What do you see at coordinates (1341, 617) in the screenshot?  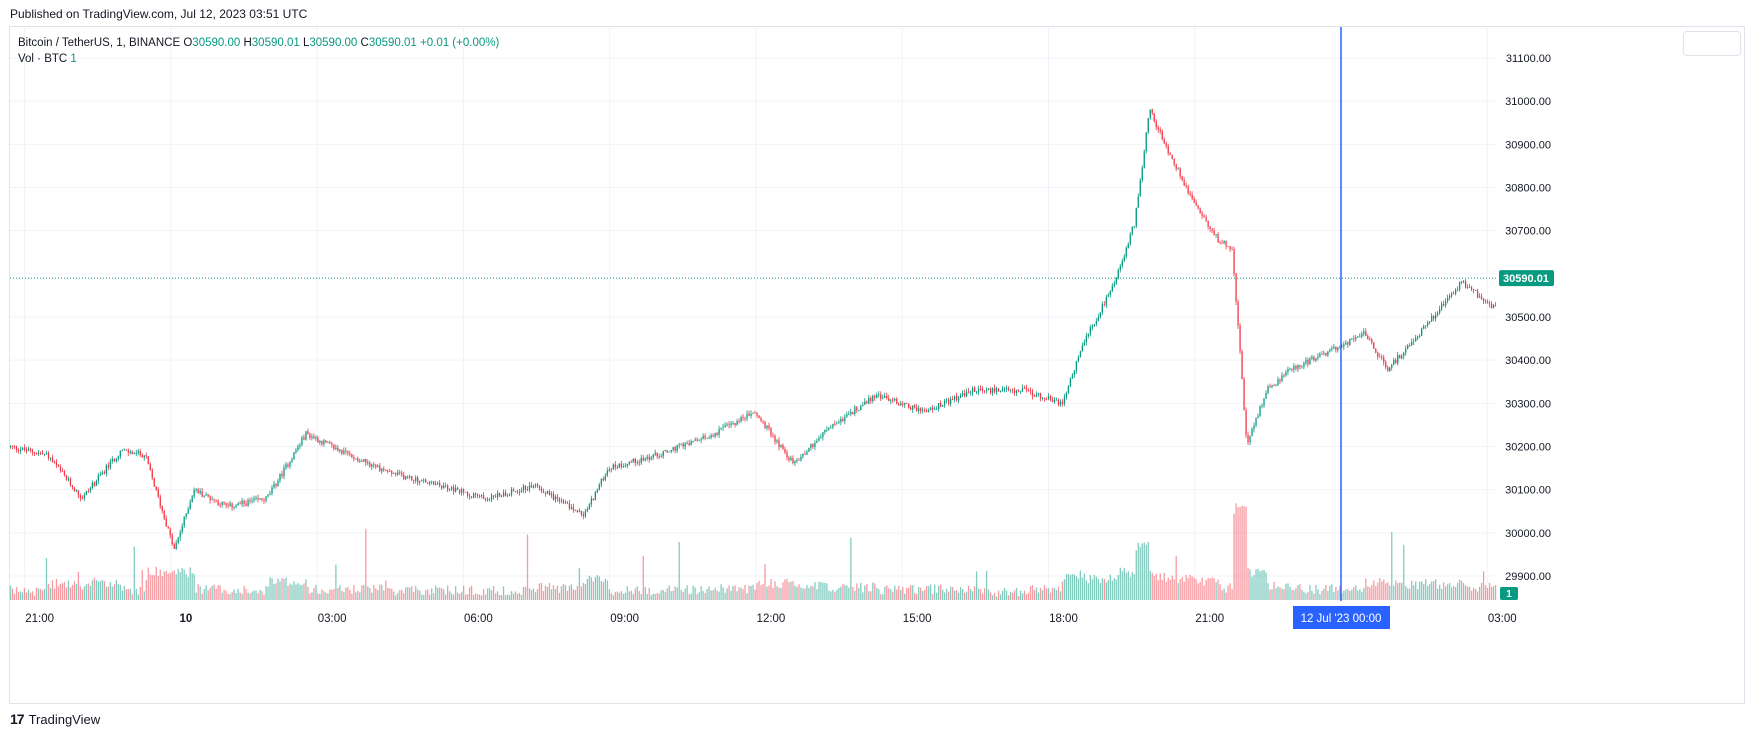 I see `crosshair-label-bg` at bounding box center [1341, 617].